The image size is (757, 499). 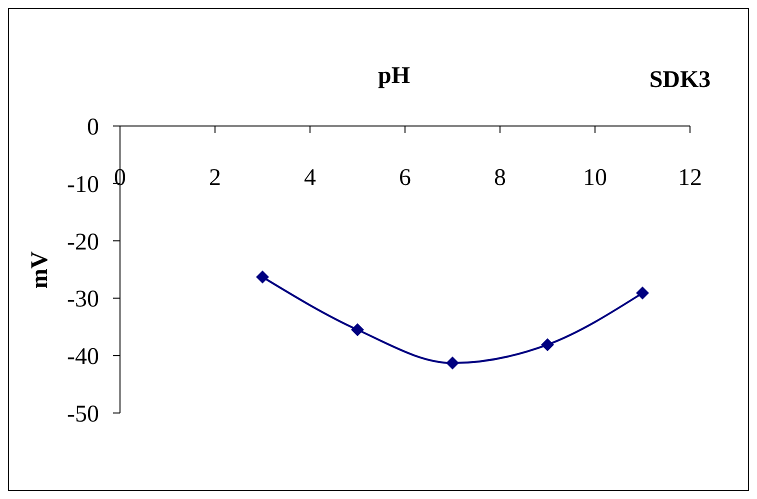 I want to click on x-tick-label: 12, so click(x=690, y=178).